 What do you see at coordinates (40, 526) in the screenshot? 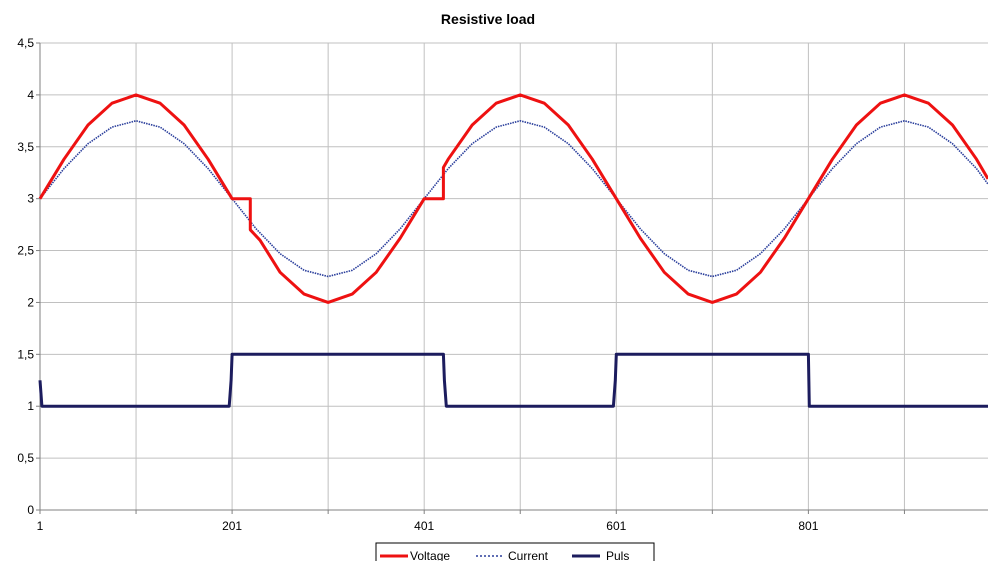
I see `x-tick-label: 1` at bounding box center [40, 526].